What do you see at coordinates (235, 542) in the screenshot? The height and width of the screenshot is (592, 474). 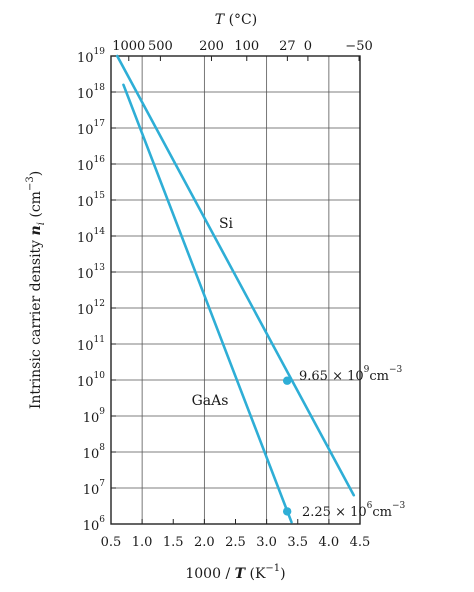 I see `x-tick-label: 2.5` at bounding box center [235, 542].